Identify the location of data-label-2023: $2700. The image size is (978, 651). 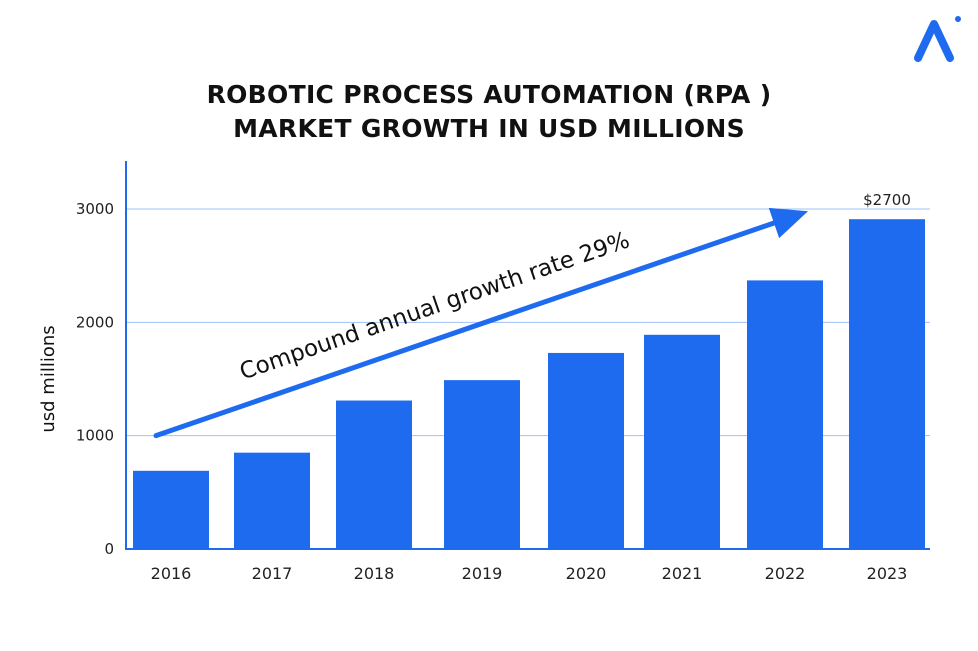
(887, 200).